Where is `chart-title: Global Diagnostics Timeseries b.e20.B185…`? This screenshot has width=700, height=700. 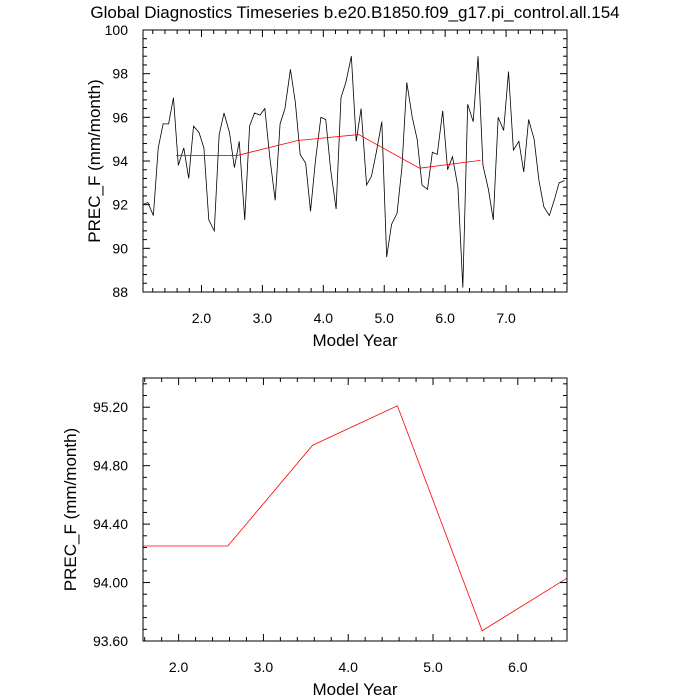 chart-title: Global Diagnostics Timeseries b.e20.B185… is located at coordinates (354, 12).